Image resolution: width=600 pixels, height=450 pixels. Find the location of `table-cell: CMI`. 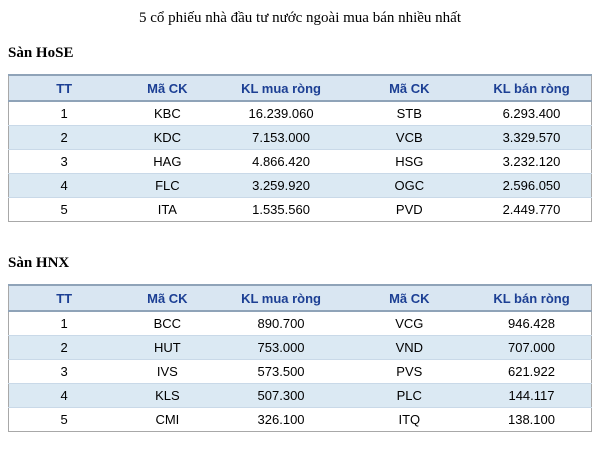

table-cell: CMI is located at coordinates (167, 419).